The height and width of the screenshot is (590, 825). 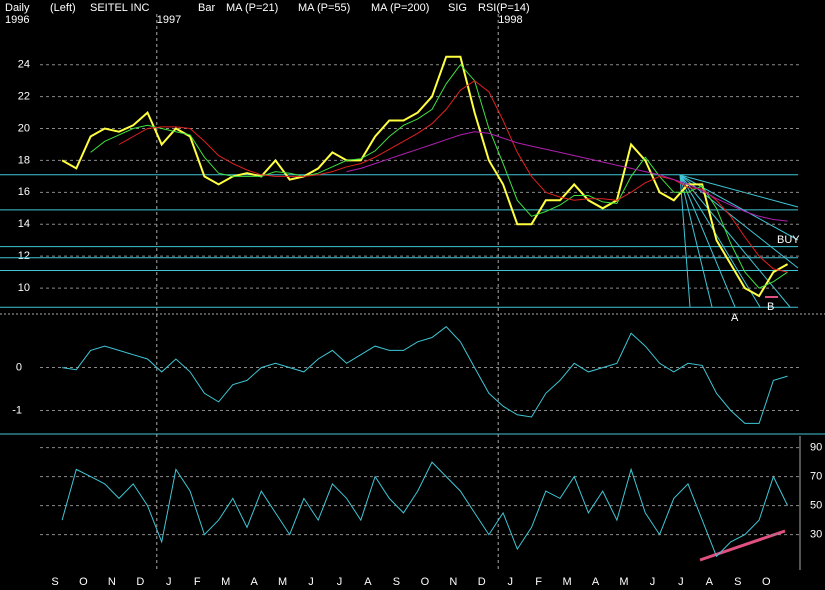 I want to click on legend-entry: SIG, so click(x=457, y=8).